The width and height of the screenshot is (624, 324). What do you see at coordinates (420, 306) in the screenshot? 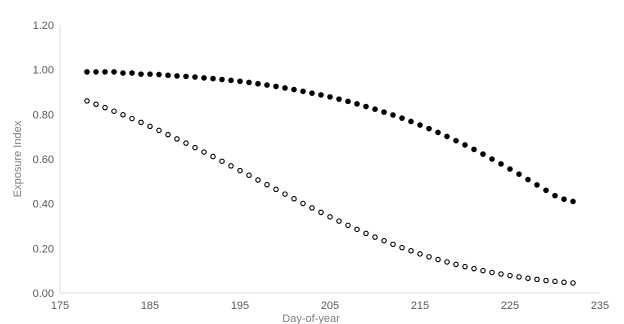
I see `x-tick-label: 215` at bounding box center [420, 306].